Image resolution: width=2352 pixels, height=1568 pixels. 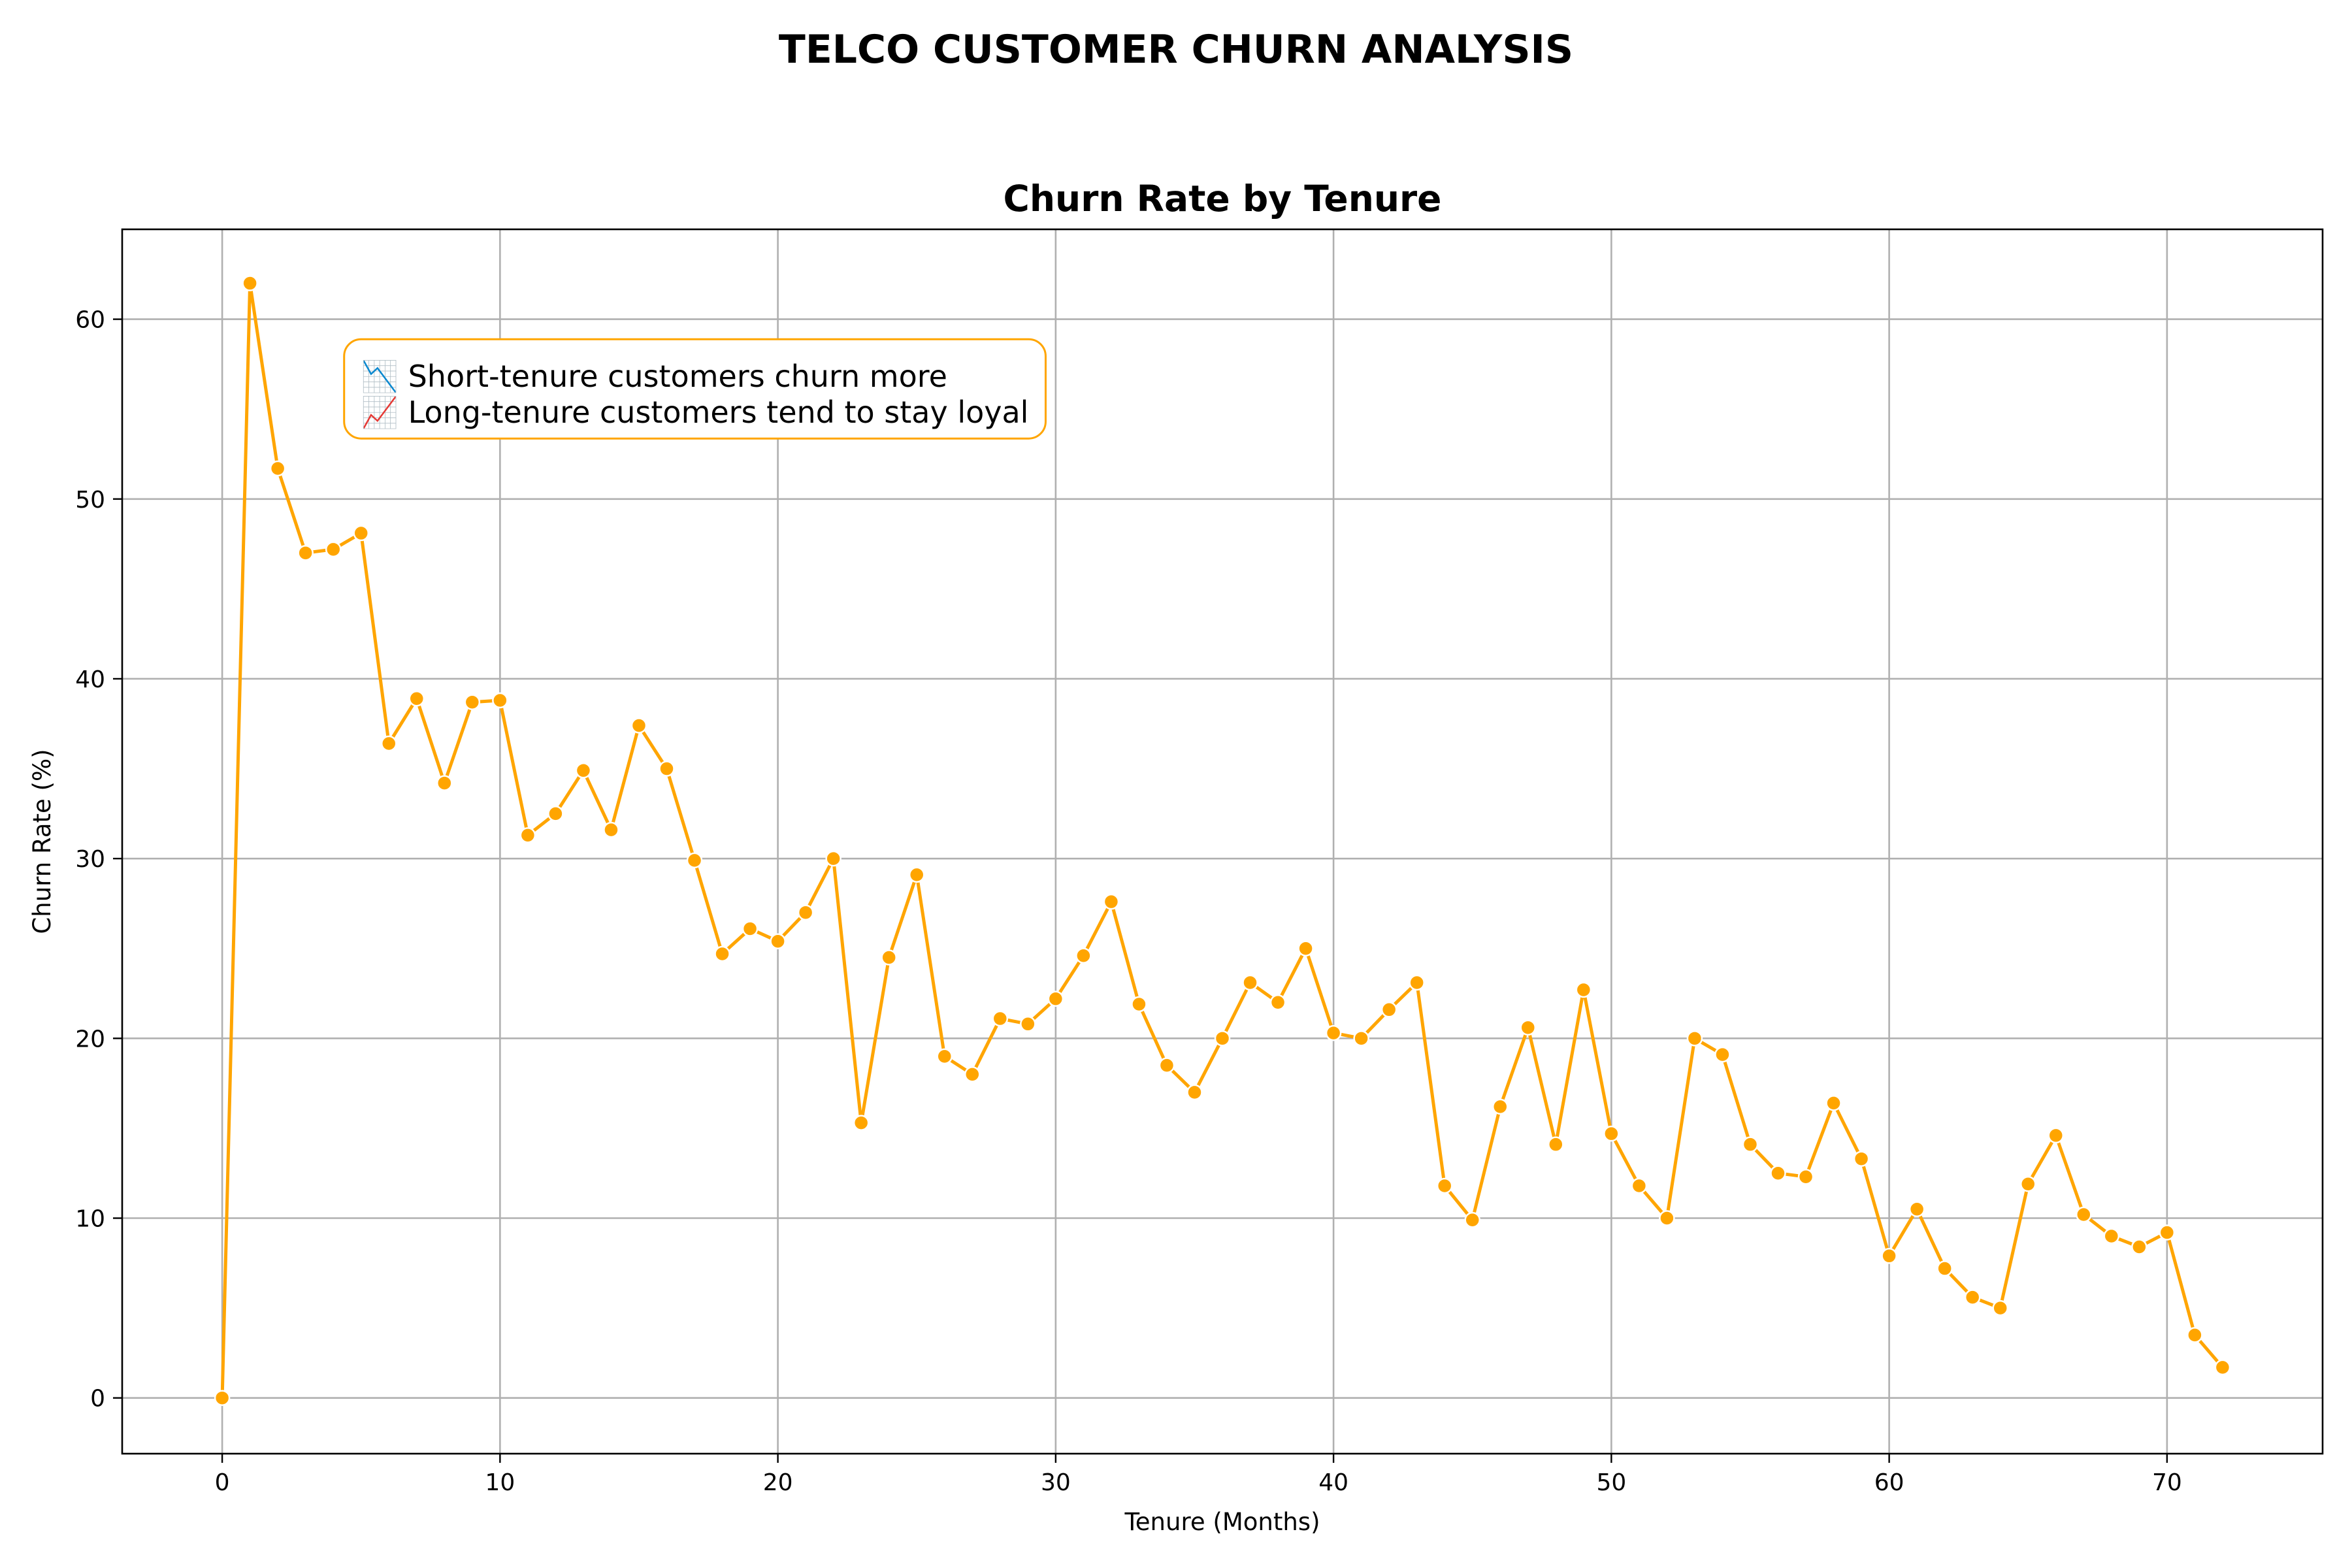 What do you see at coordinates (90, 679) in the screenshot?
I see `y-tick-label: 40` at bounding box center [90, 679].